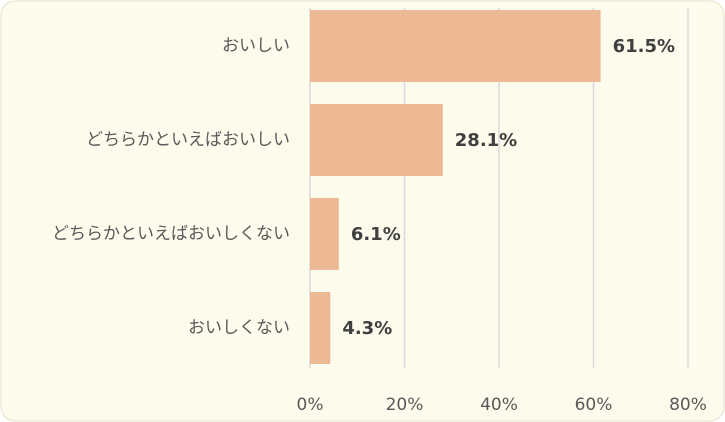 This screenshot has height=422, width=725. I want to click on x-tick-label: 20%, so click(405, 405).